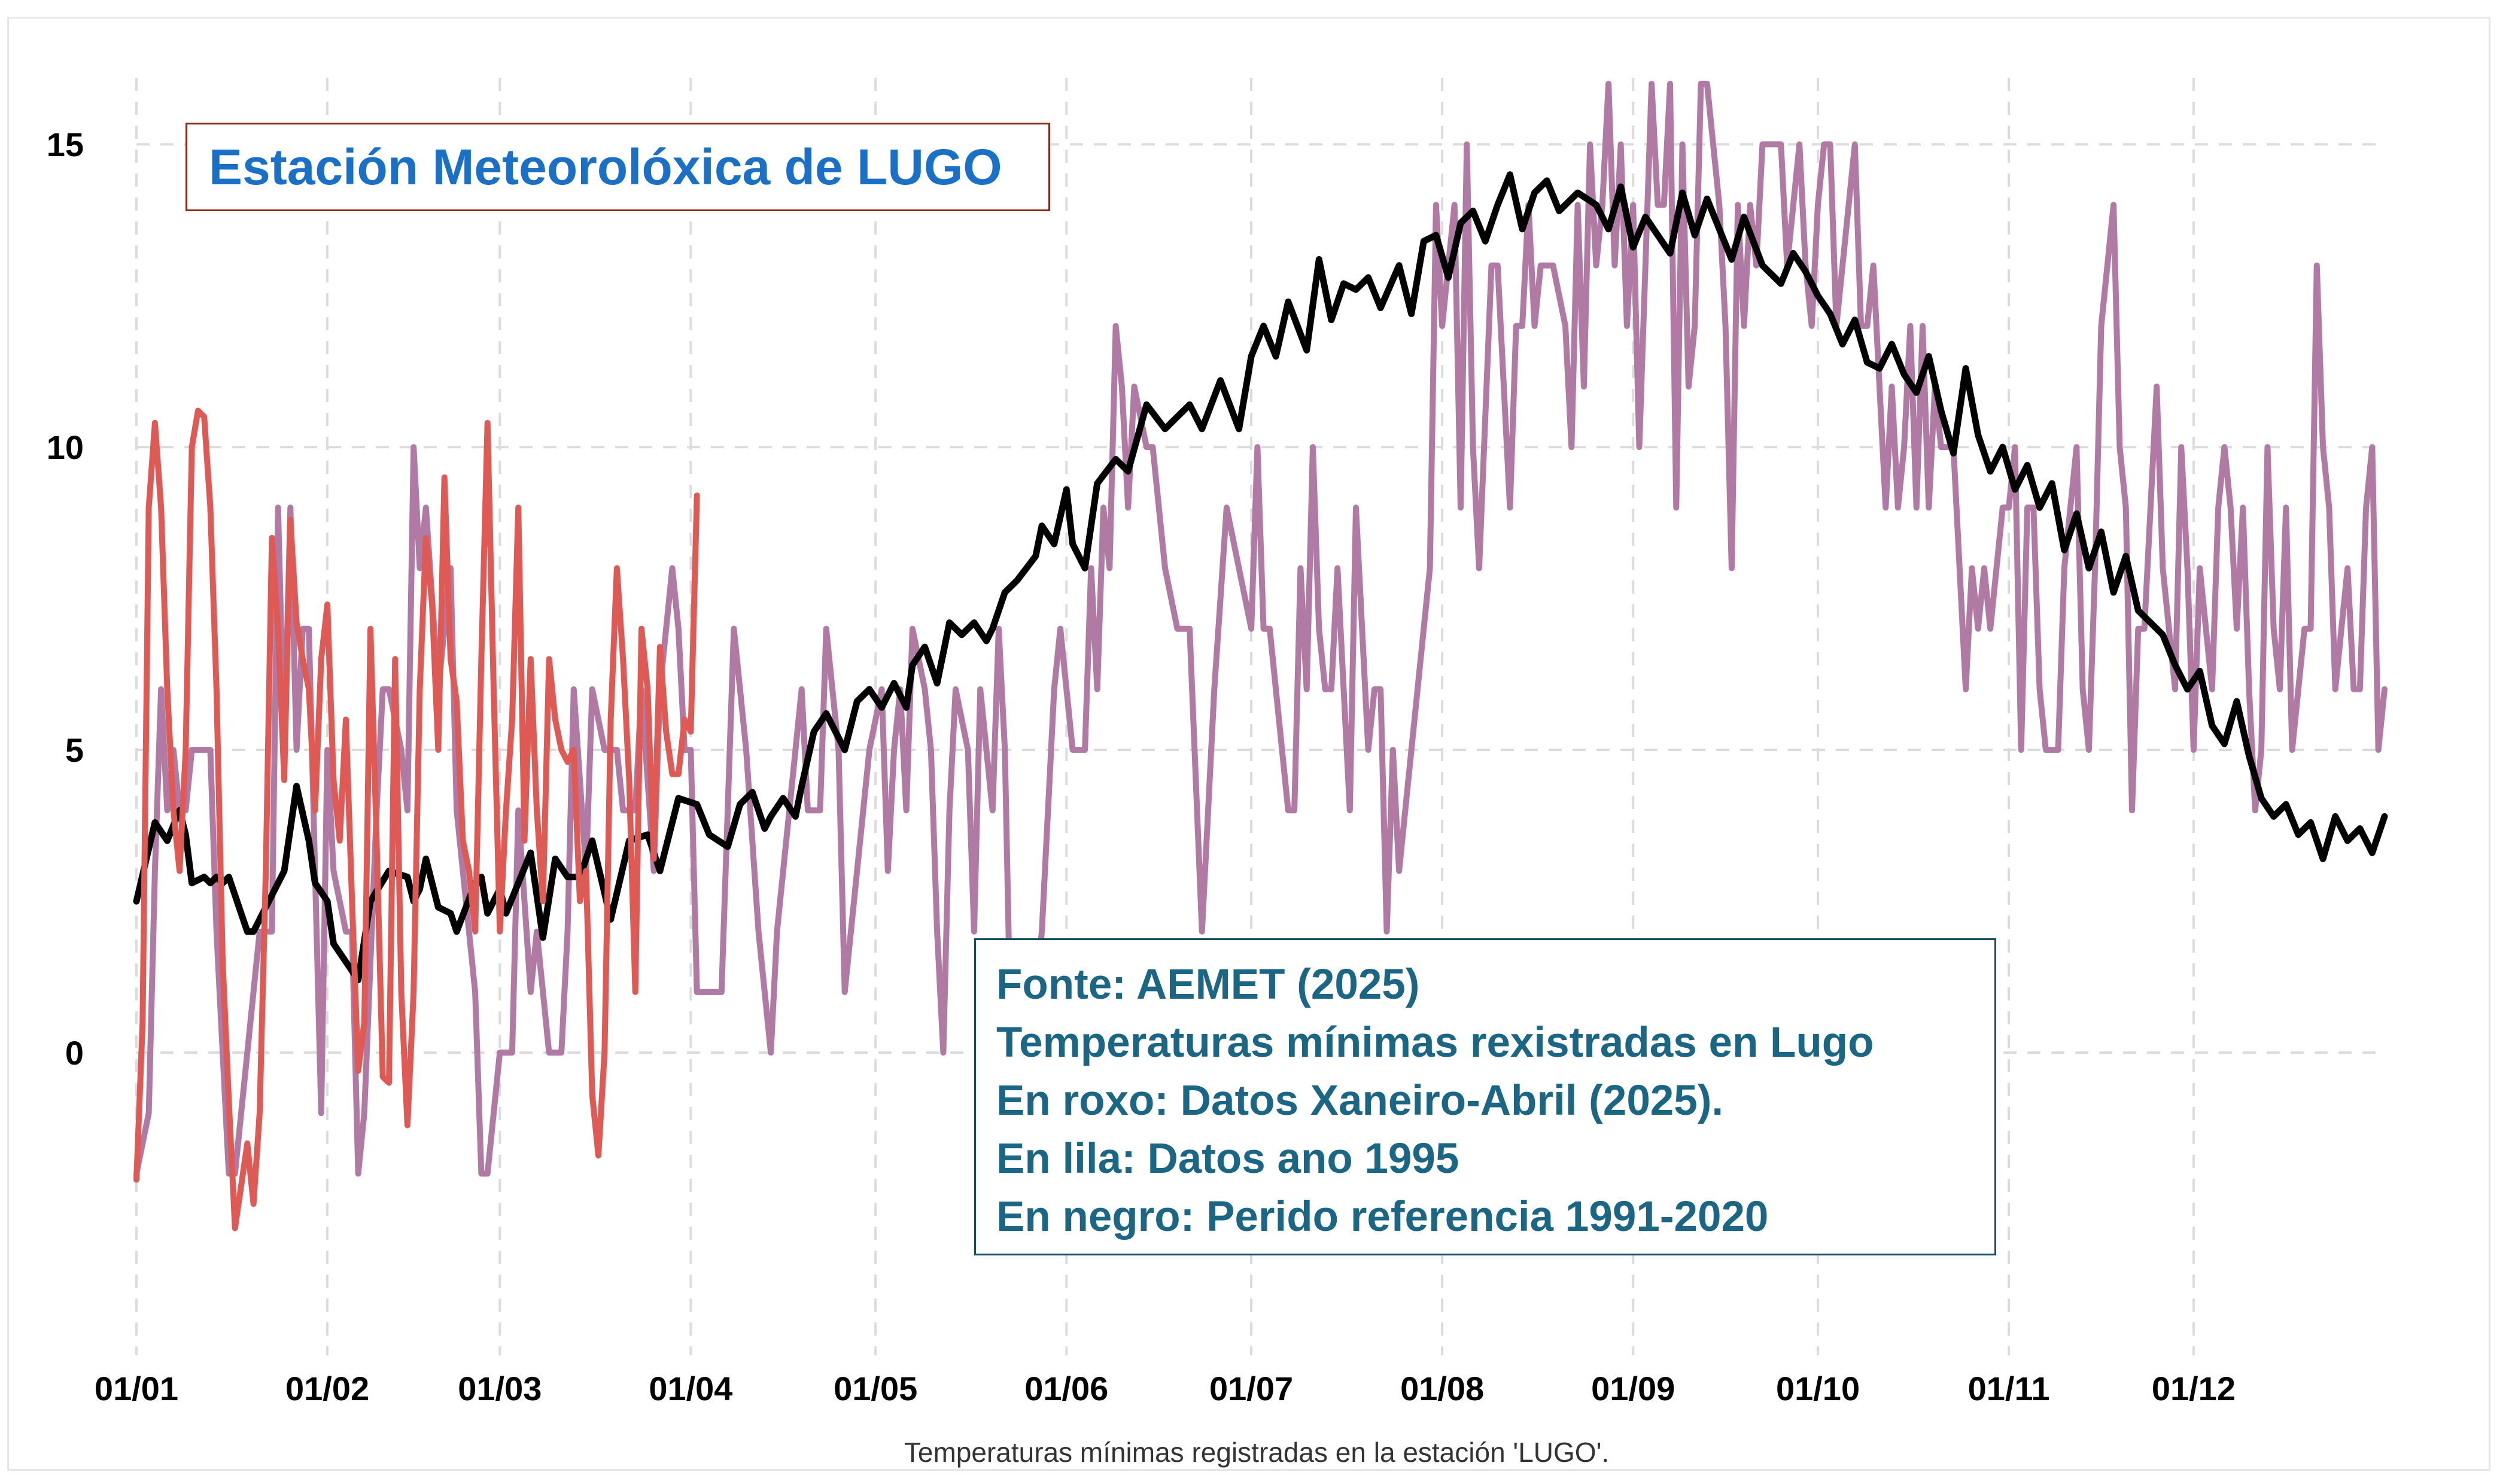  I want to click on y-tick-label: 5, so click(74, 750).